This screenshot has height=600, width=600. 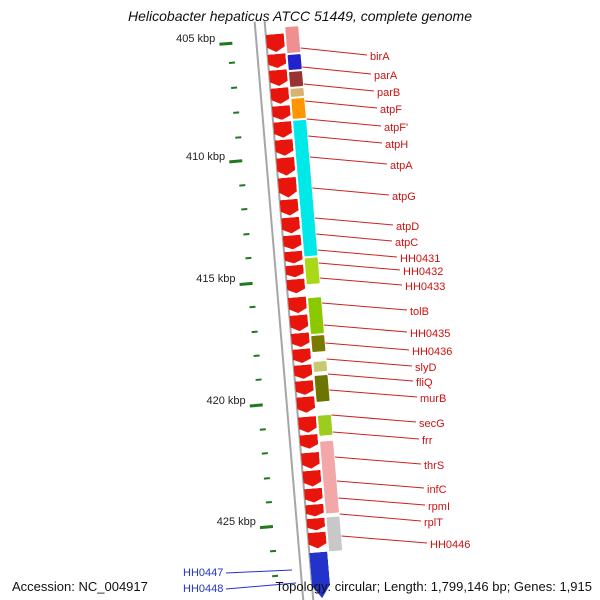 I want to click on gene-label: murB, so click(x=433, y=399).